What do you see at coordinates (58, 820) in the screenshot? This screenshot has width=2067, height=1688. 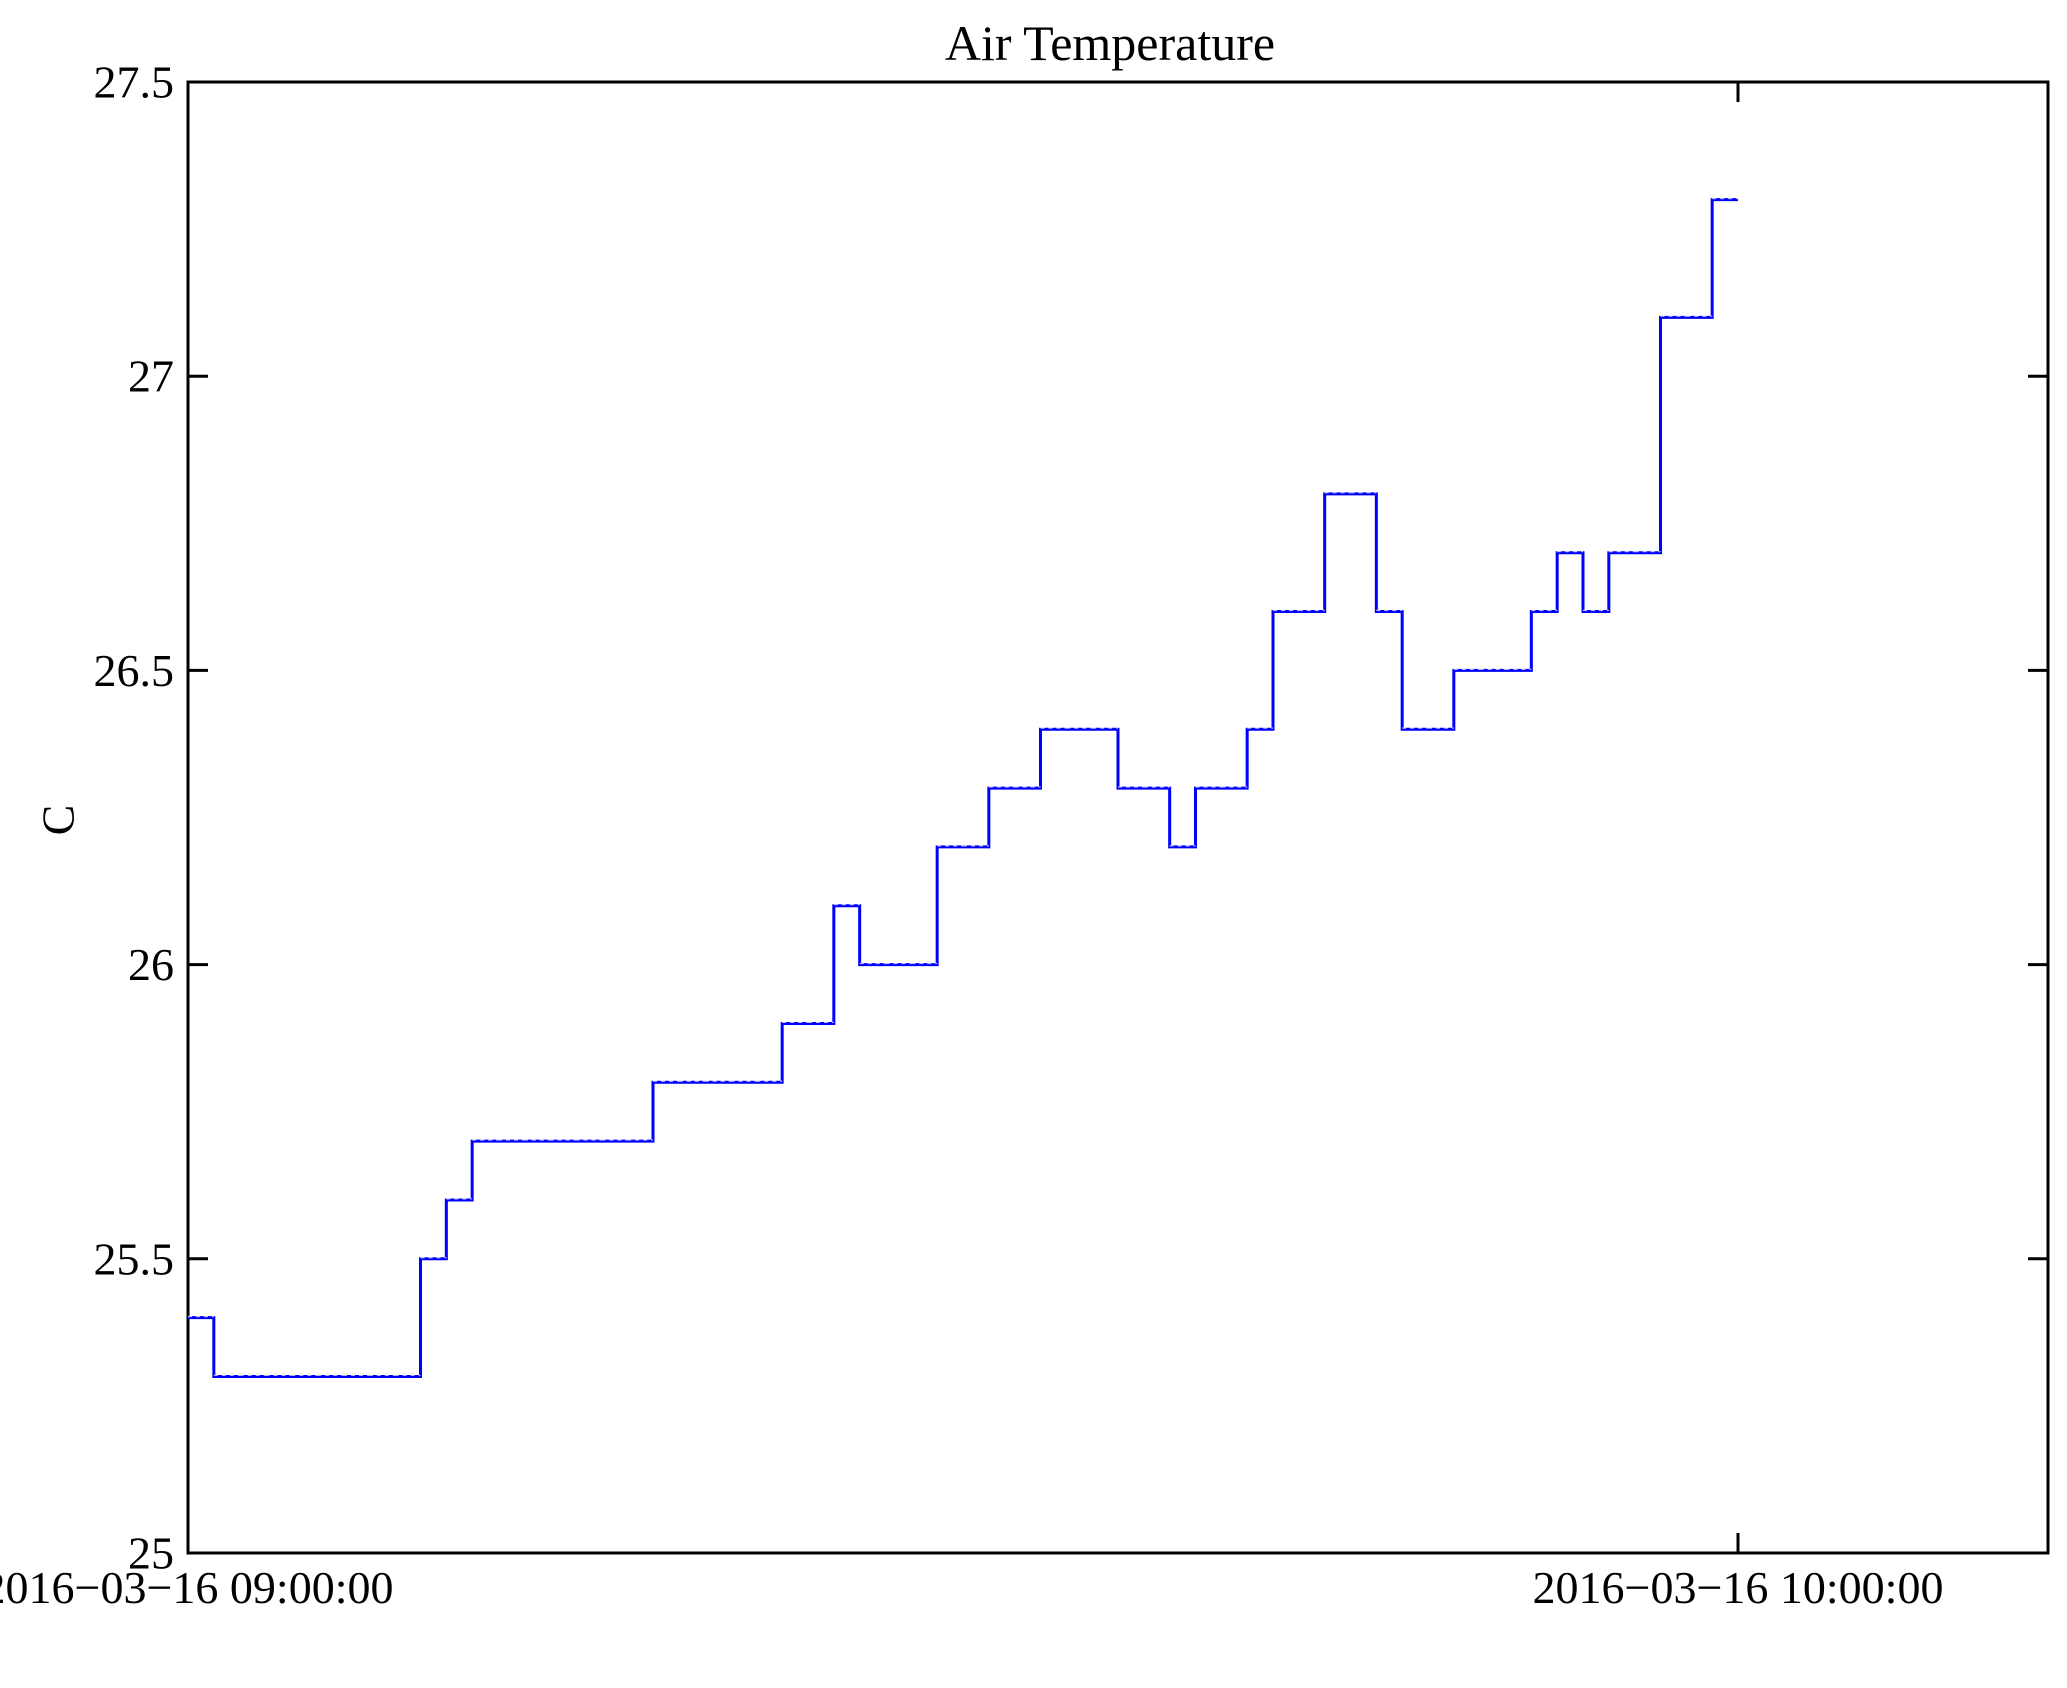 I see `y-axis-label: C` at bounding box center [58, 820].